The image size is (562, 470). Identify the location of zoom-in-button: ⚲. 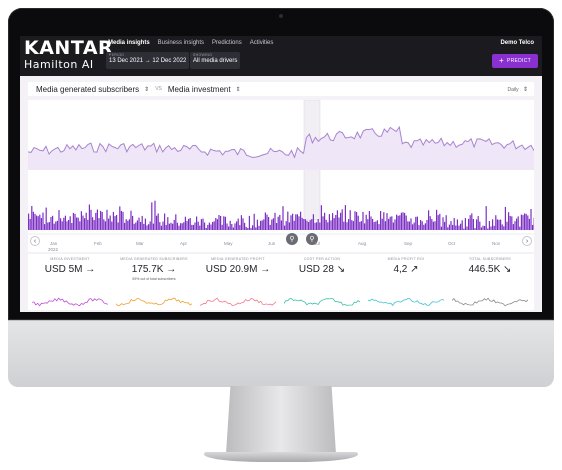
(312, 239).